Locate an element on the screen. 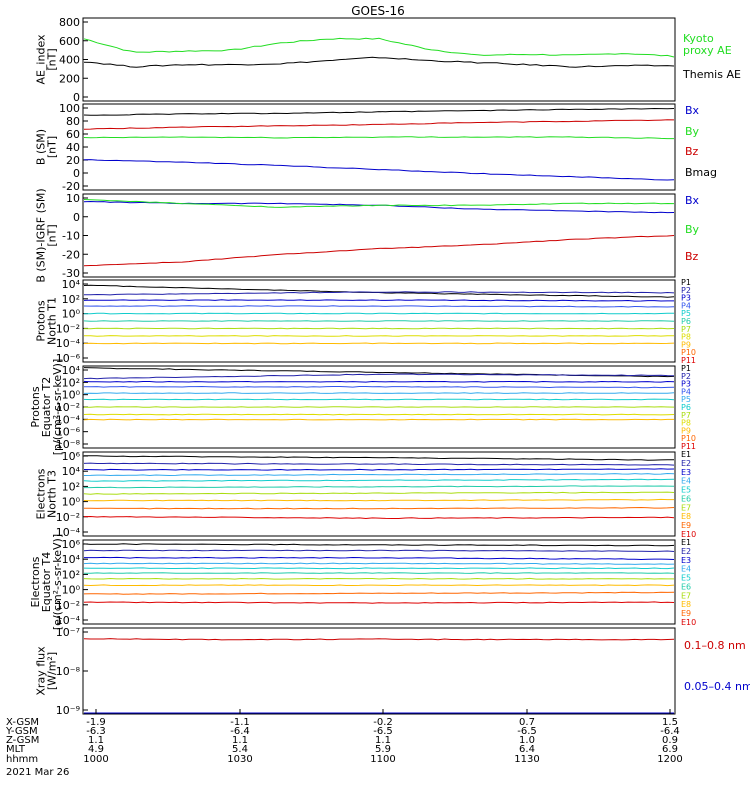 The height and width of the screenshot is (804, 750). y-axis-label: B (SM)[nT] is located at coordinates (47, 147).